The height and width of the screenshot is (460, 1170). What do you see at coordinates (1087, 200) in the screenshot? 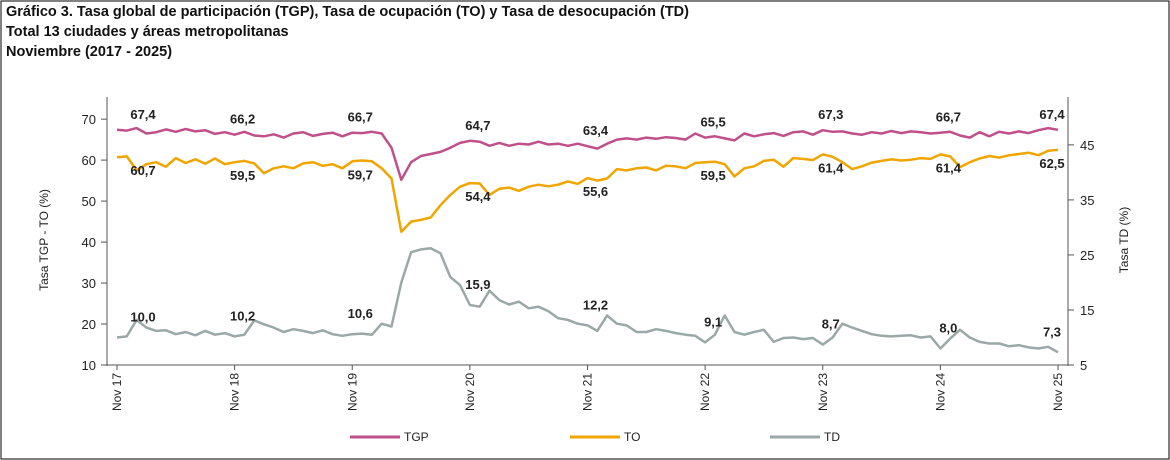
I see `y2-tick-label: 35` at bounding box center [1087, 200].